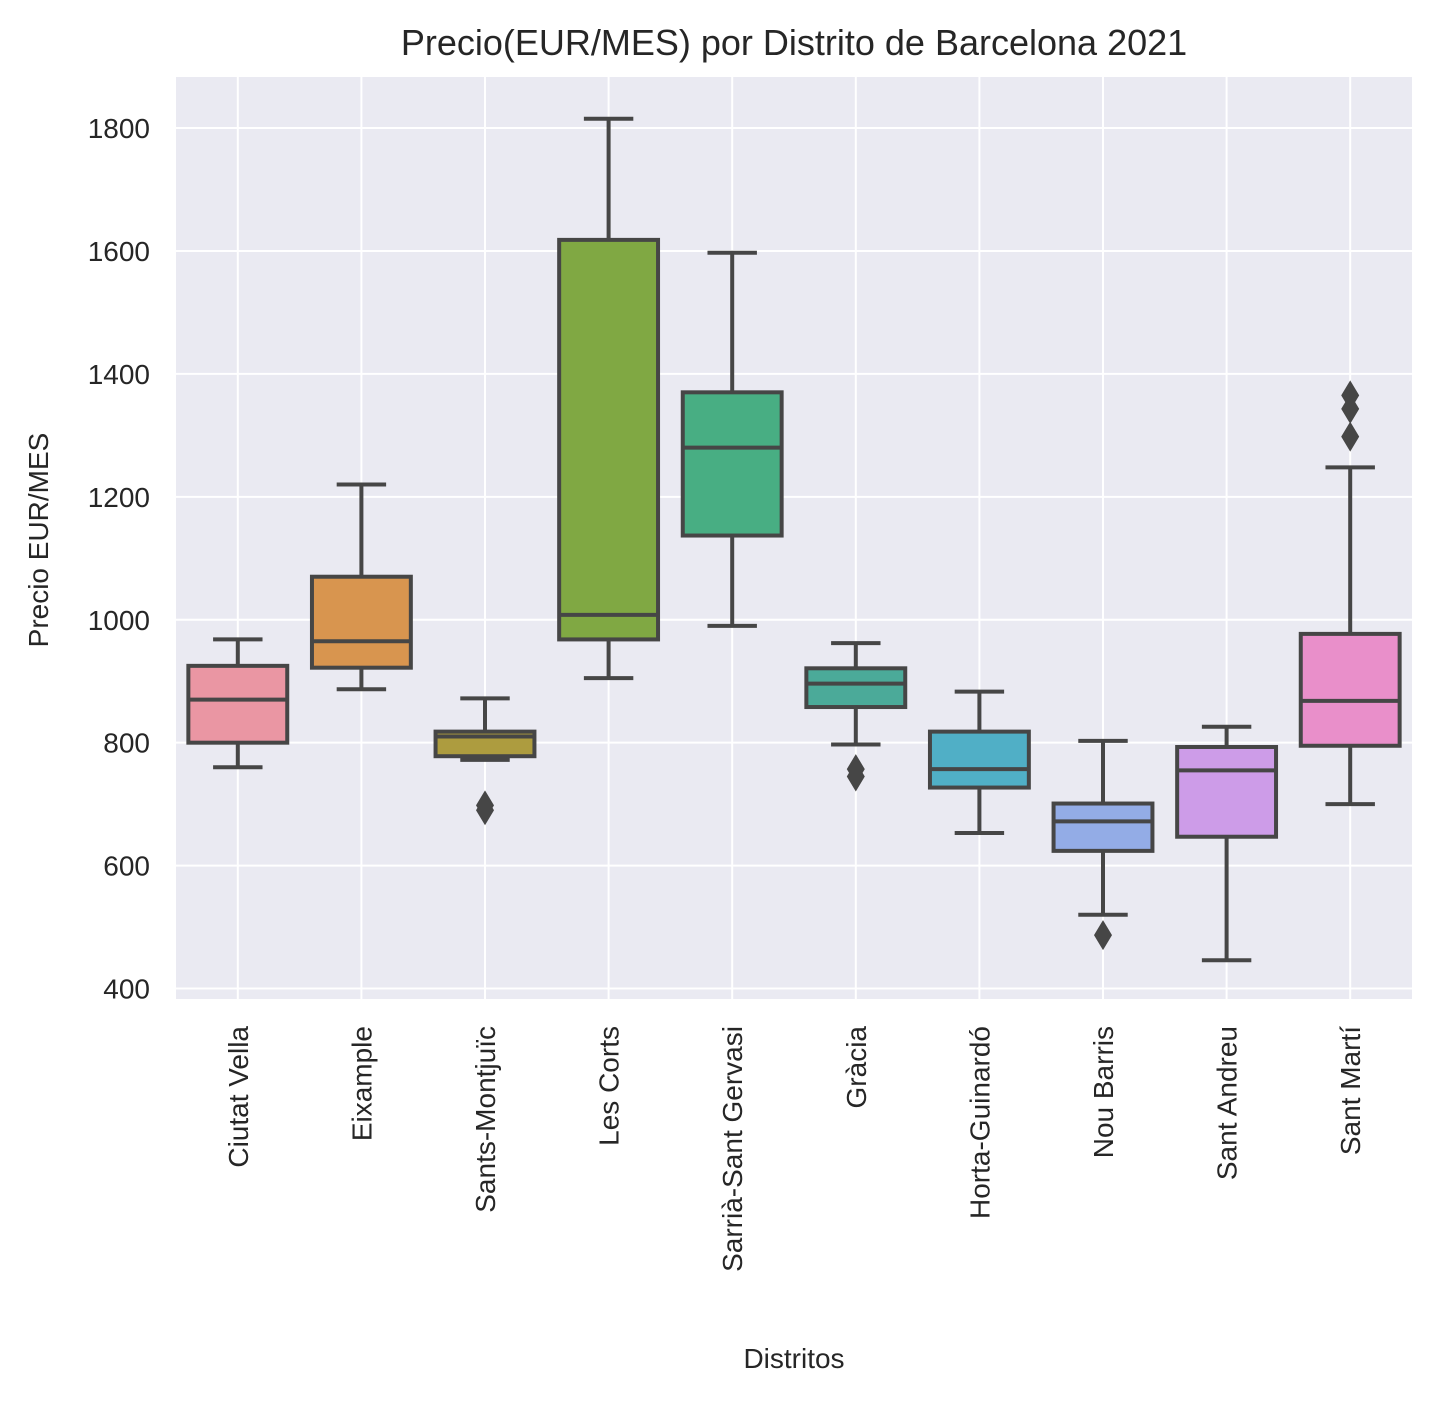  I want to click on y-tick-label: 1200, so click(119, 497).